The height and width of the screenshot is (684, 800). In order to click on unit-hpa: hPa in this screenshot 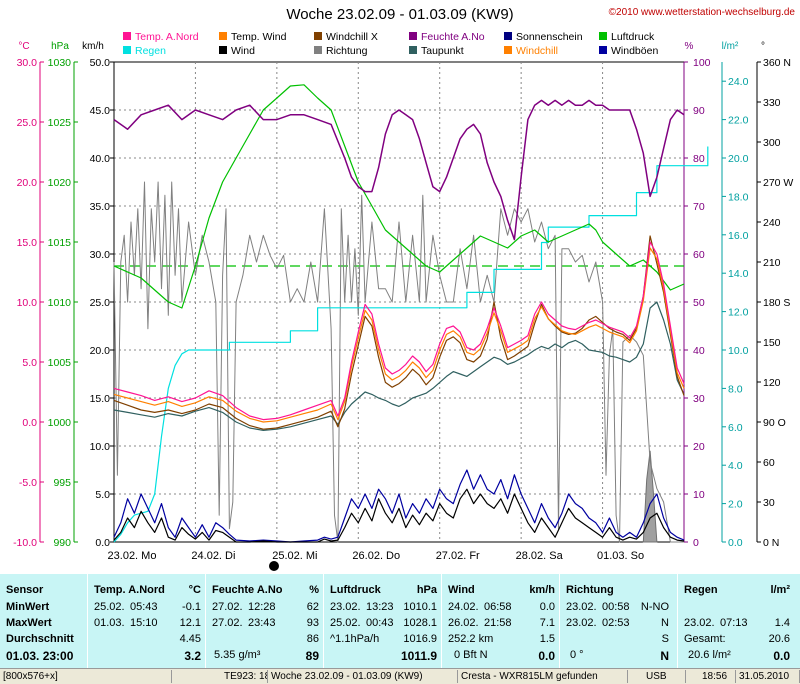, I will do `click(60, 46)`.